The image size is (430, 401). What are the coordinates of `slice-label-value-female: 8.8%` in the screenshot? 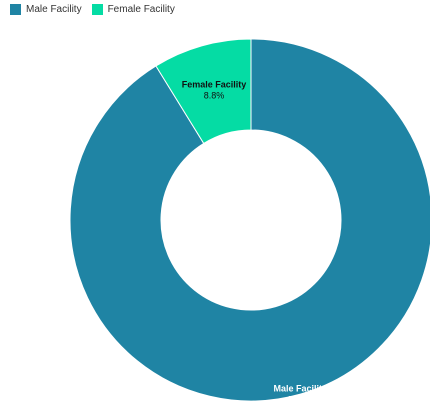 It's located at (214, 96).